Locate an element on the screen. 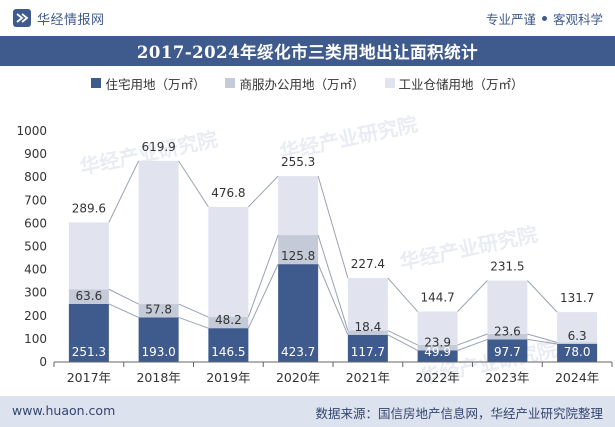 Image resolution: width=615 pixels, height=427 pixels. x-tick-label: 2019年 is located at coordinates (228, 377).